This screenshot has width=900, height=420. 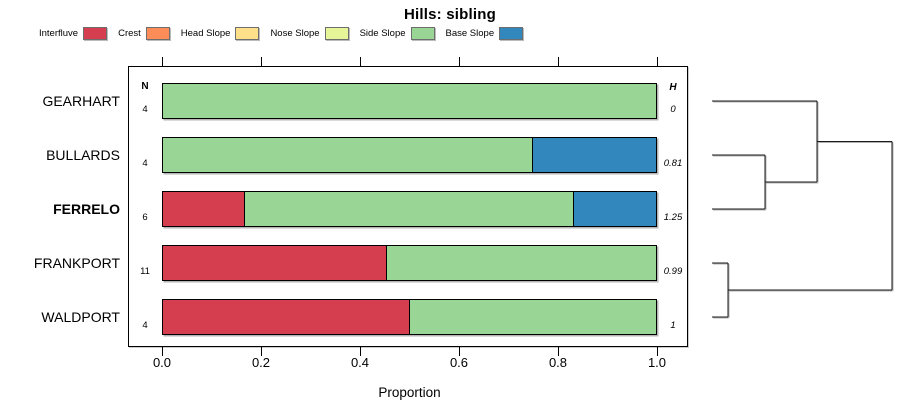 What do you see at coordinates (450, 14) in the screenshot?
I see `chart-title: Hills: sibling` at bounding box center [450, 14].